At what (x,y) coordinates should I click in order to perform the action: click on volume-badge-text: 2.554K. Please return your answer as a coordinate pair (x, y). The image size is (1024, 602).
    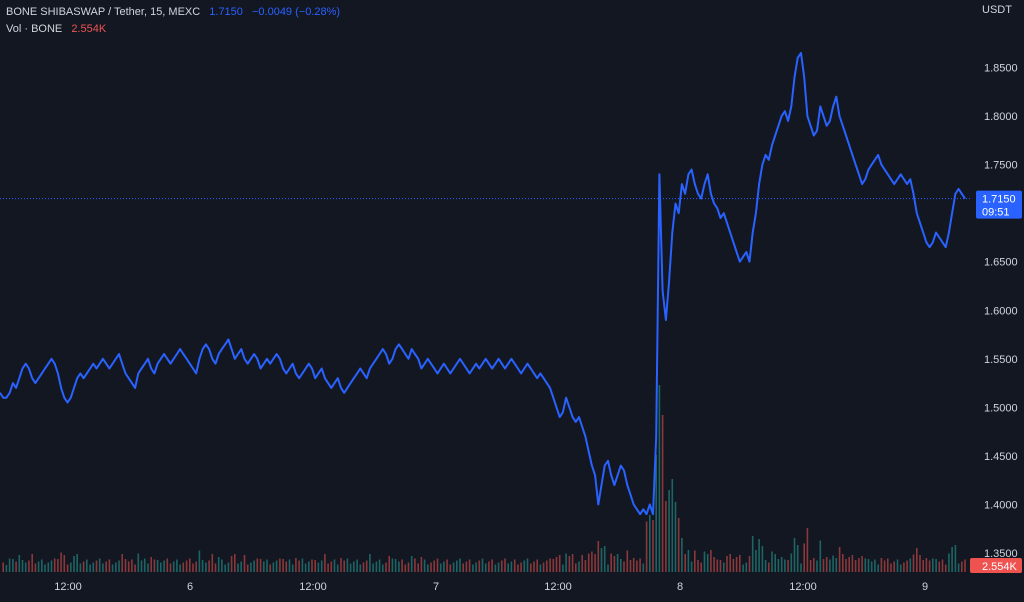
    Looking at the image, I should click on (1000, 567).